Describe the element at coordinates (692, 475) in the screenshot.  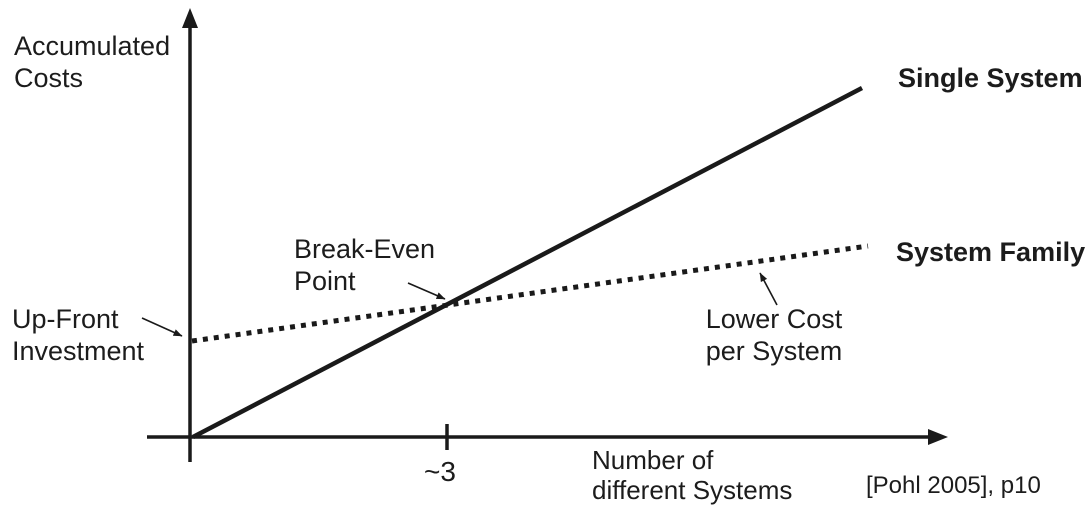
I see `x-axis-label: Number of different Systems` at that location.